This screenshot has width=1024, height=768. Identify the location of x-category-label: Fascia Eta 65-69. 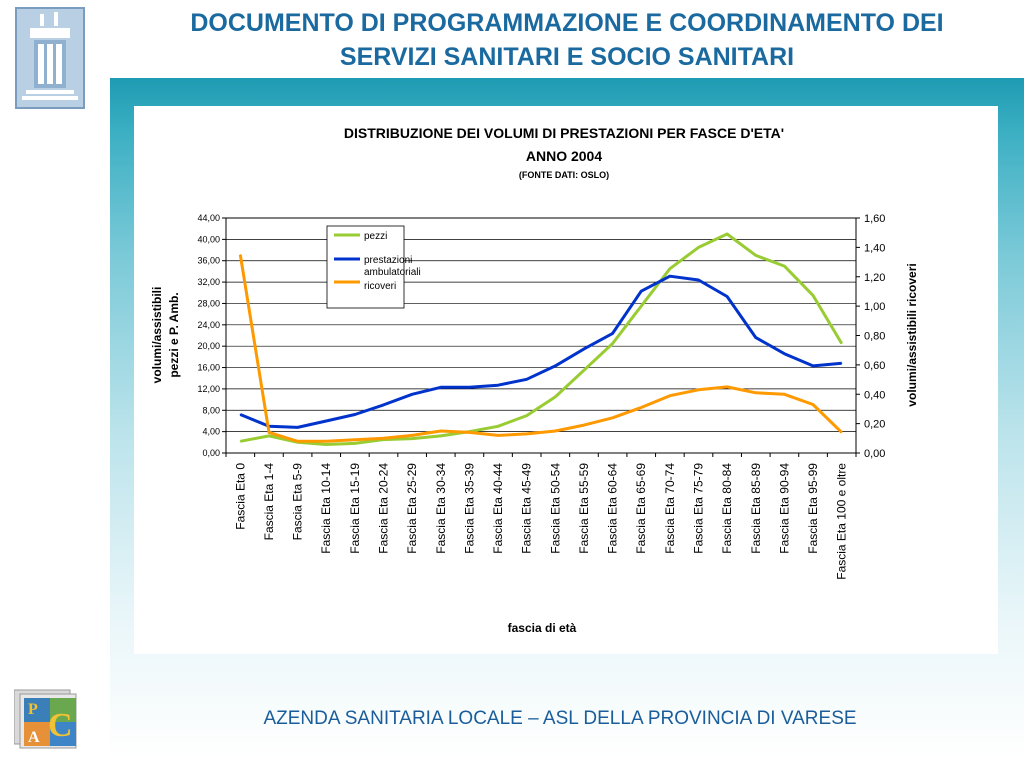
(641, 508).